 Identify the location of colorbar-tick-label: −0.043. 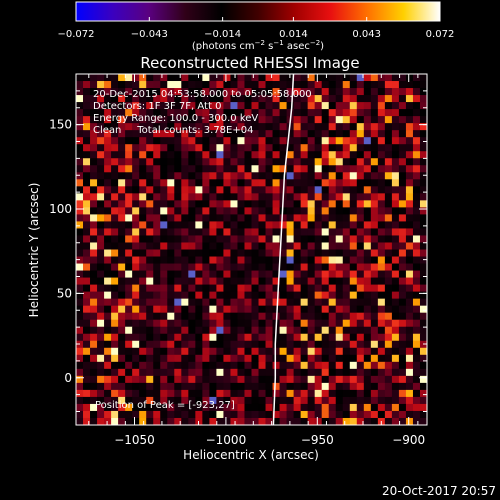
(149, 34).